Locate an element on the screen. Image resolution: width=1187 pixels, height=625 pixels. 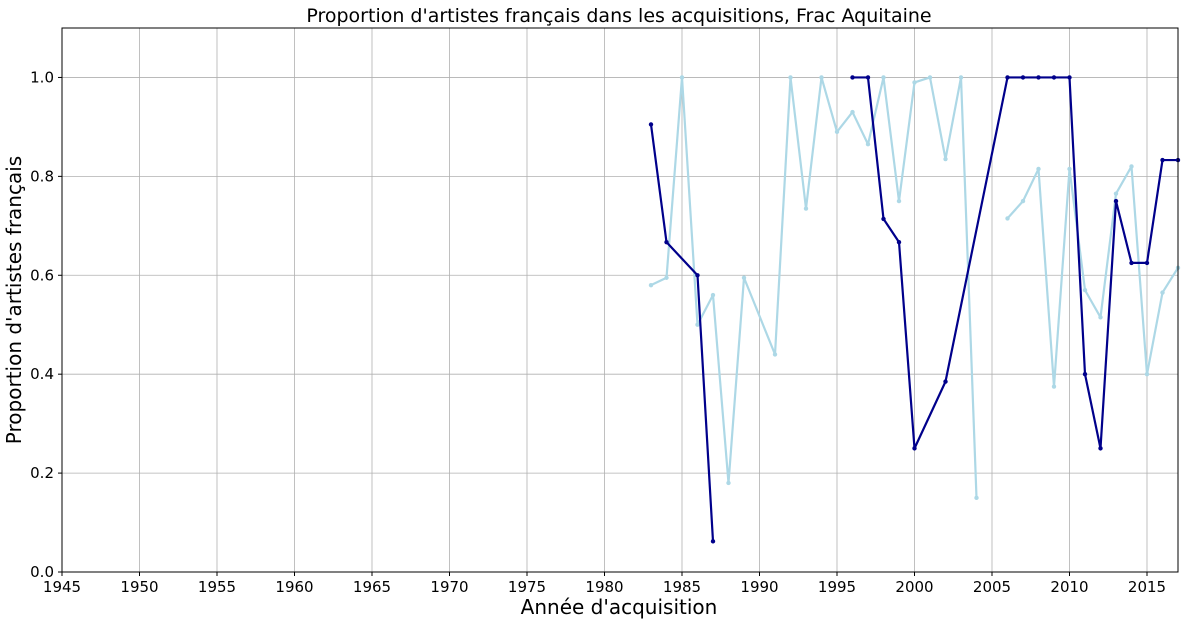
x-tick-label: 1945 is located at coordinates (62, 587).